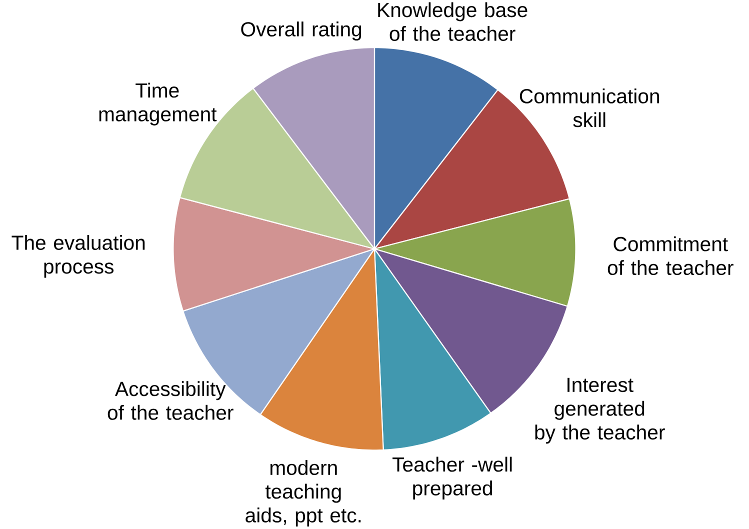 This screenshot has width=749, height=529. I want to click on slice-label: modern teaching aids, ppt etc., so click(303, 493).